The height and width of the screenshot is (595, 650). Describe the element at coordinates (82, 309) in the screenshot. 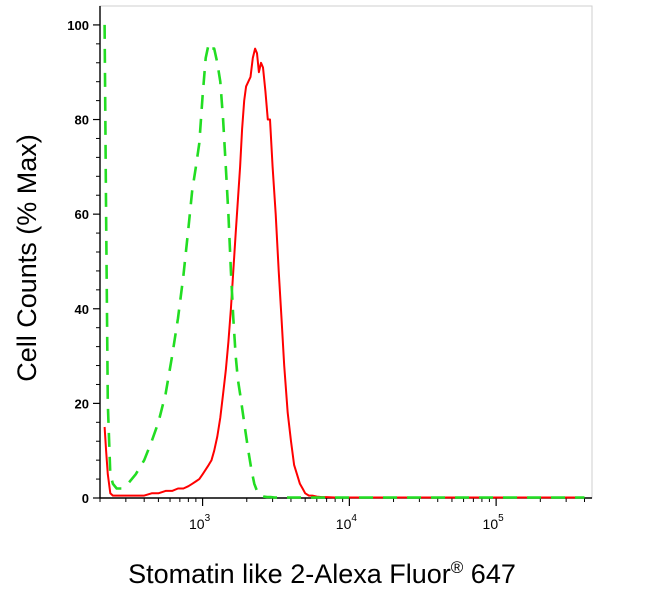

I see `y-tick-label: 40` at that location.